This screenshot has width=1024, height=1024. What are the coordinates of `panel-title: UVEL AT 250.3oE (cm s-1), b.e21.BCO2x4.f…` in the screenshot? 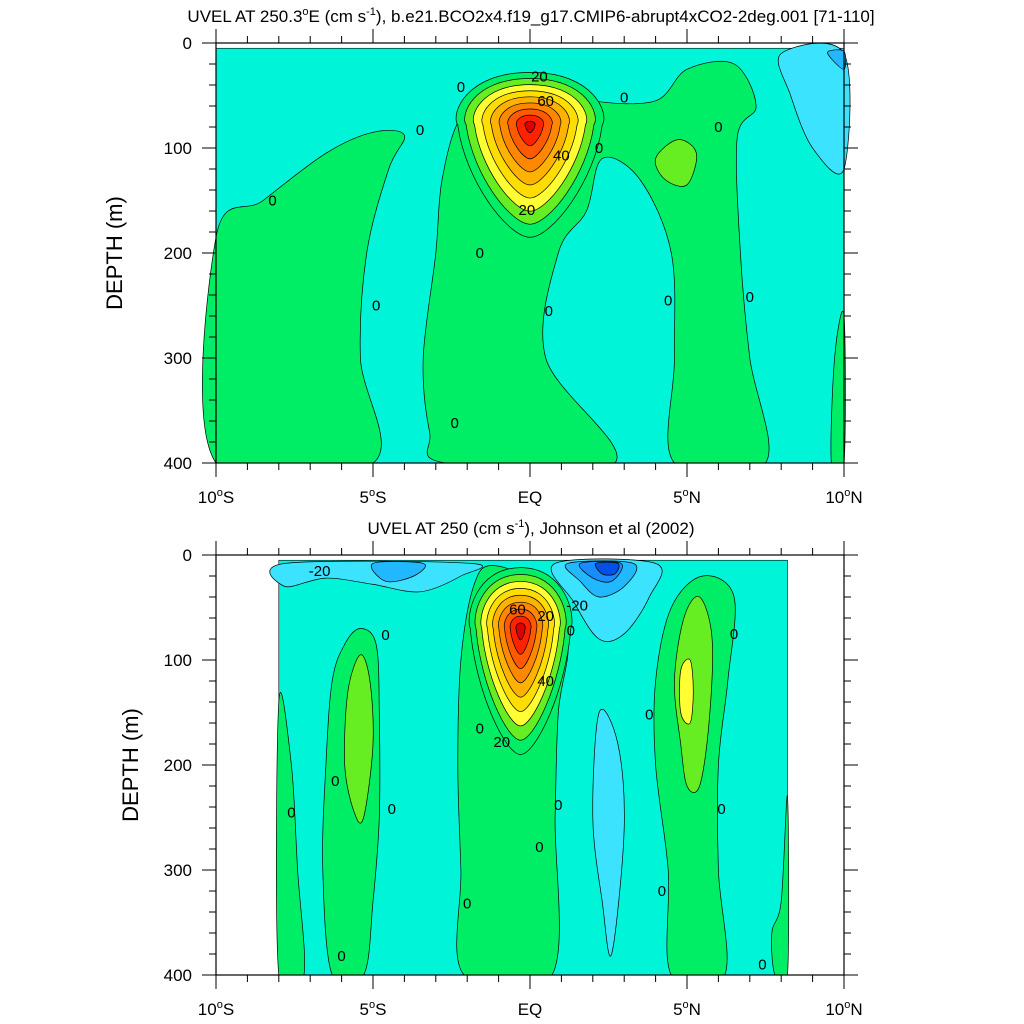 It's located at (530, 16).